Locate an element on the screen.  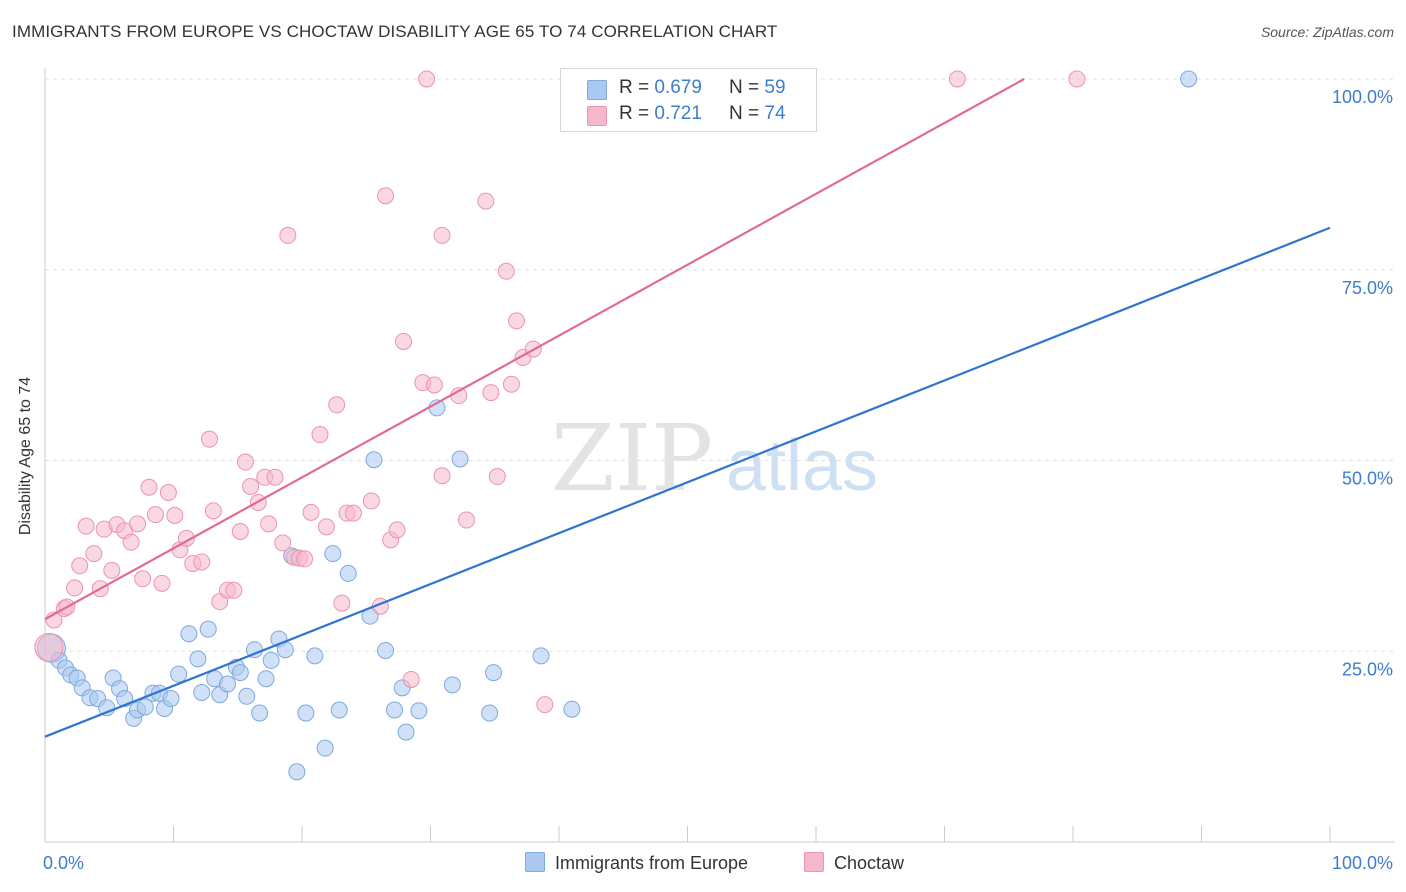
x-tick-label: 0.0% is located at coordinates (63, 863).